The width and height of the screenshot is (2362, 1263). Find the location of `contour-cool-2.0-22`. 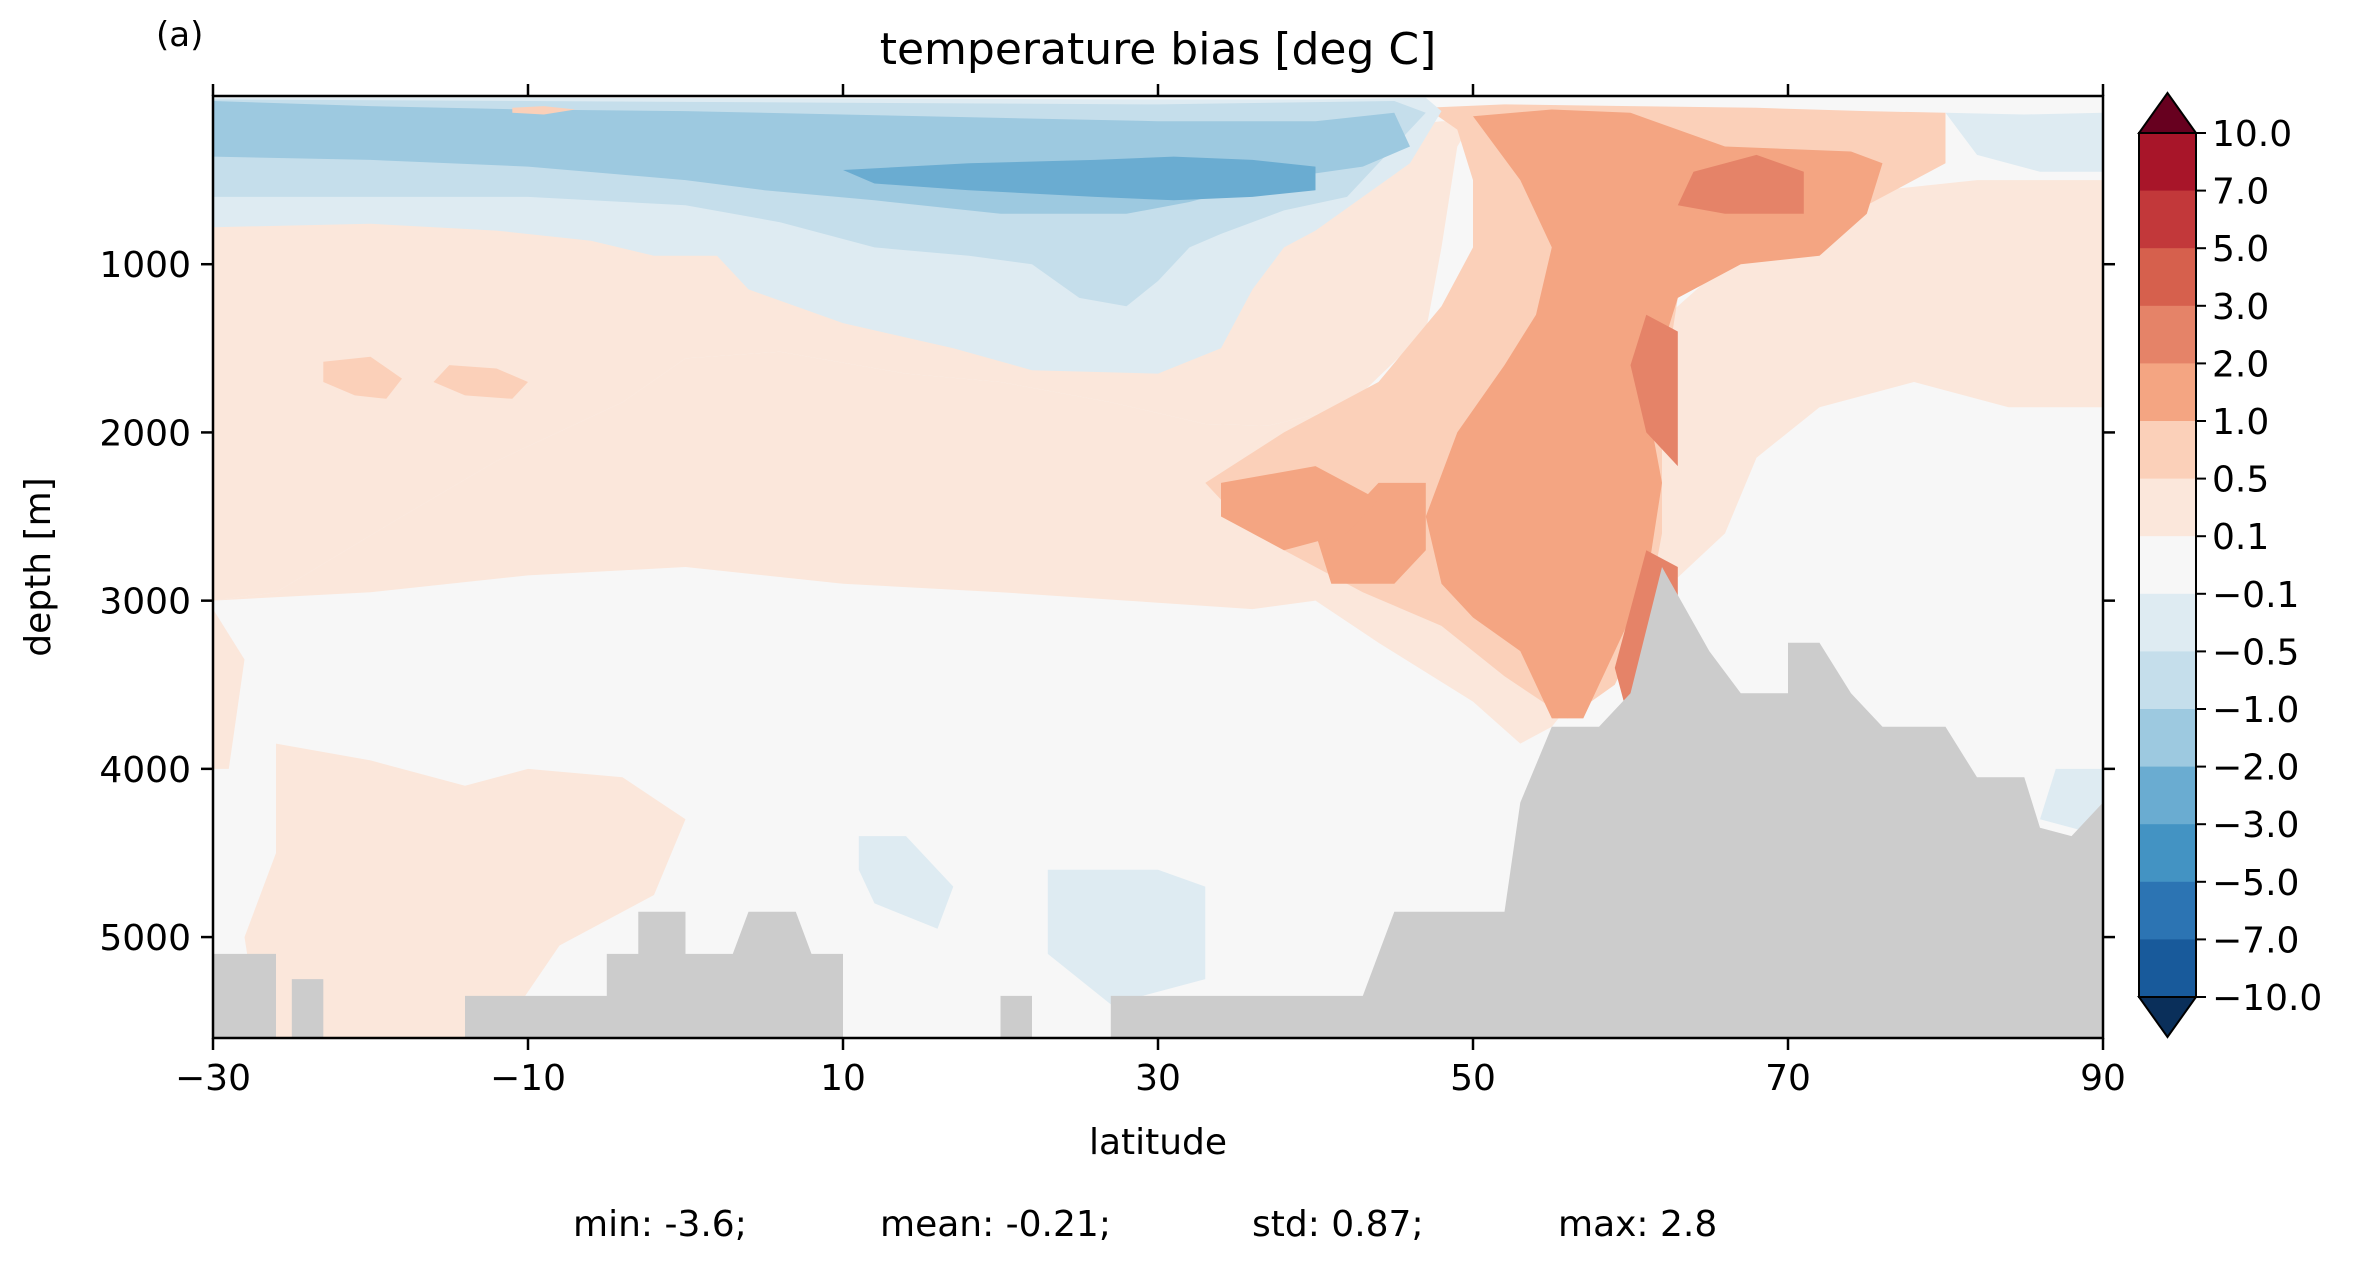

contour-cool-2.0-22 is located at coordinates (1079, 178).